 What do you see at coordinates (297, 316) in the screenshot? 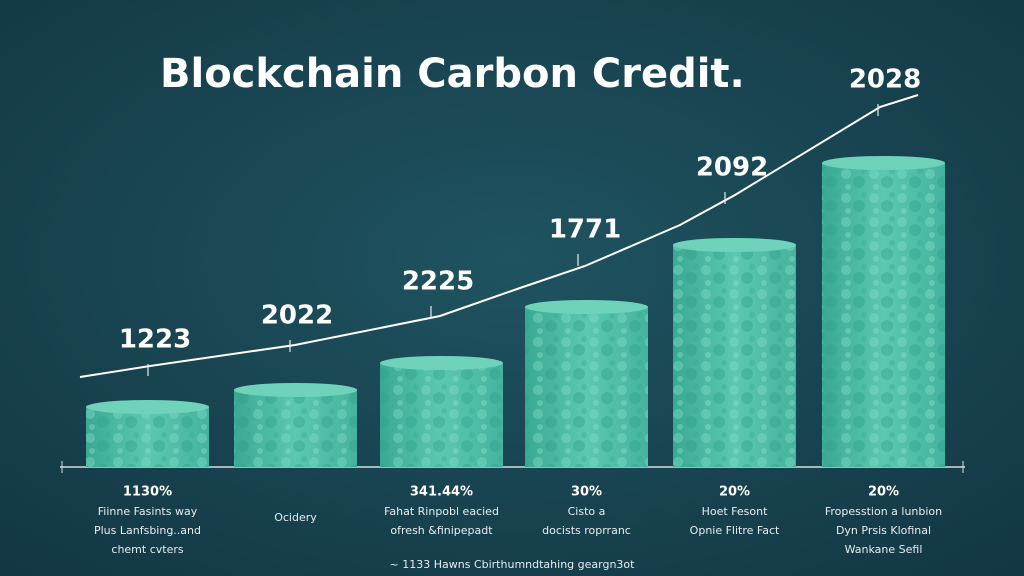
I see `top-label: 2022` at bounding box center [297, 316].